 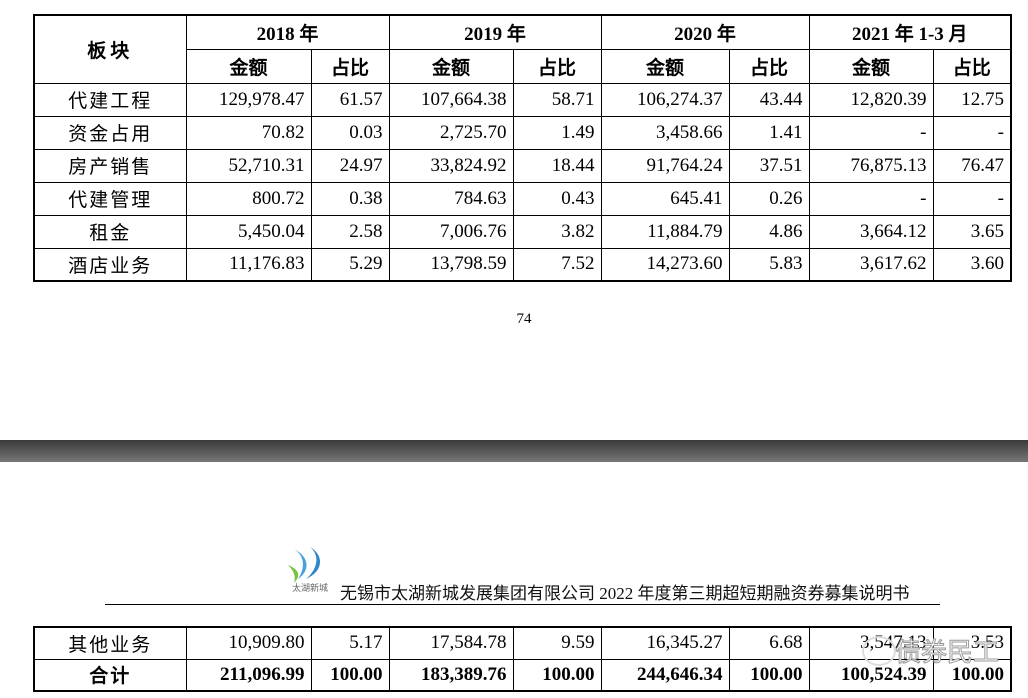 I want to click on wechat-icon, so click(x=879, y=651).